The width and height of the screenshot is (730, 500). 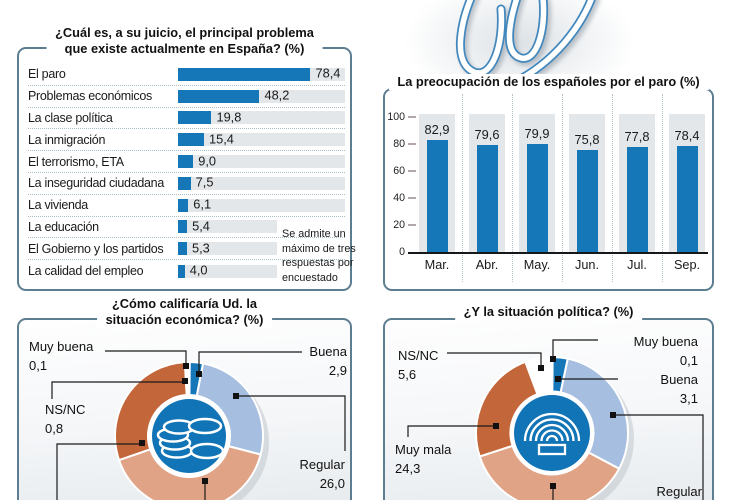 What do you see at coordinates (207, 161) in the screenshot?
I see `bar-value: 9,0` at bounding box center [207, 161].